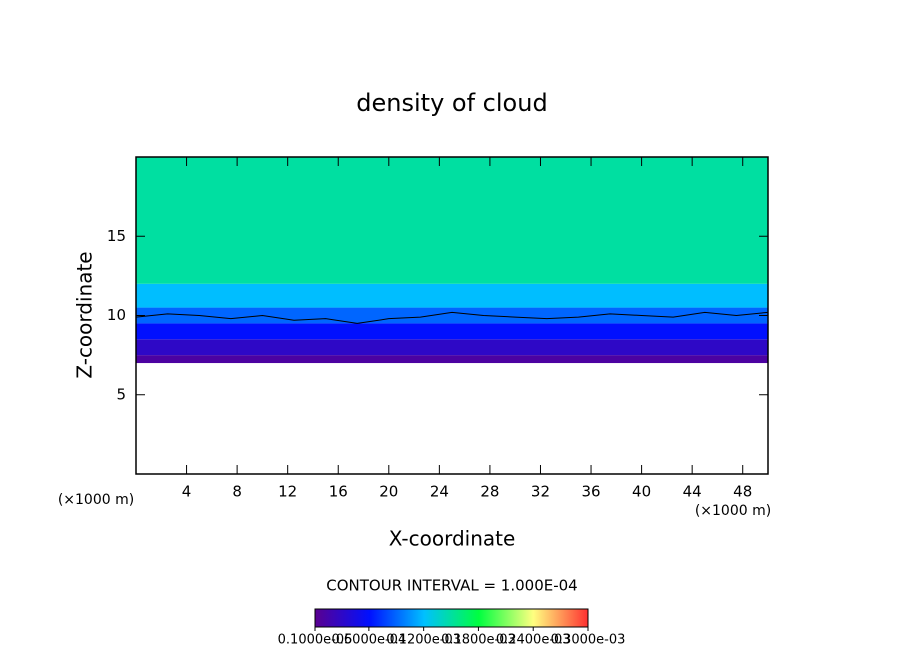  I want to click on colorbar-tick-label: 0.6000e-04, so click(369, 640).